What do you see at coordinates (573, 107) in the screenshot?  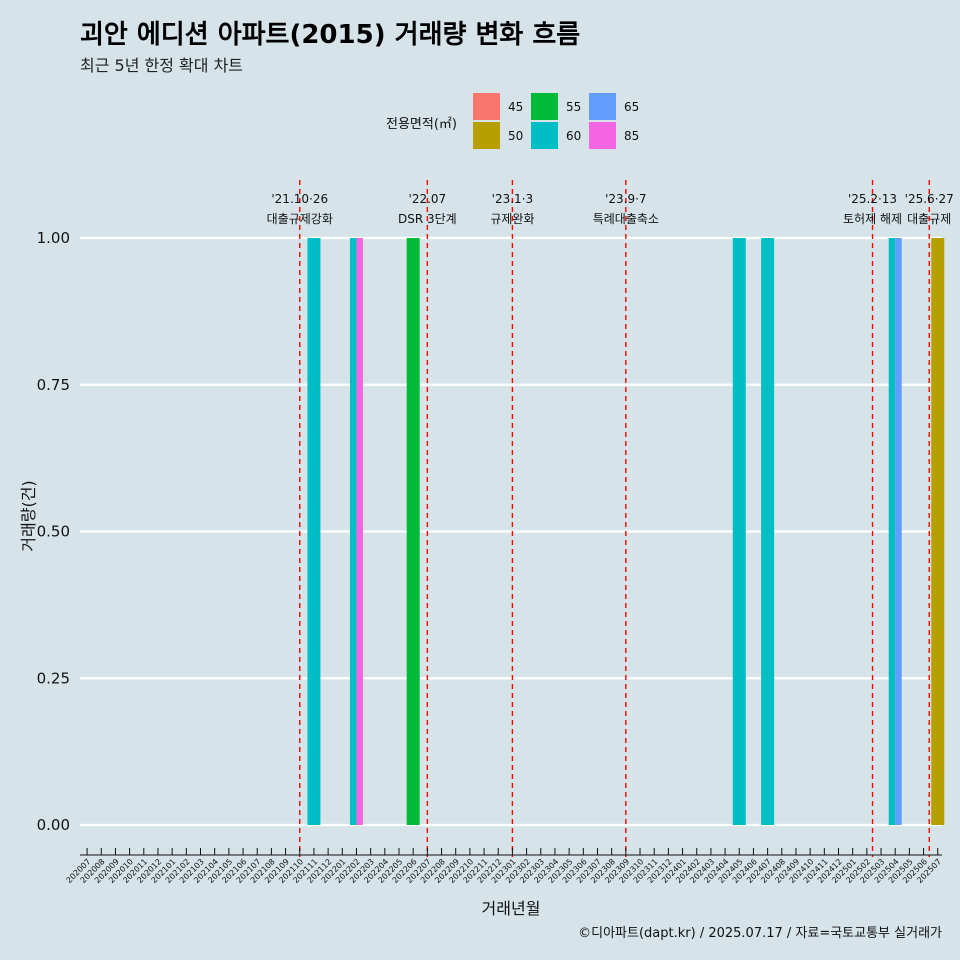 I see `legend-label: 55` at bounding box center [573, 107].